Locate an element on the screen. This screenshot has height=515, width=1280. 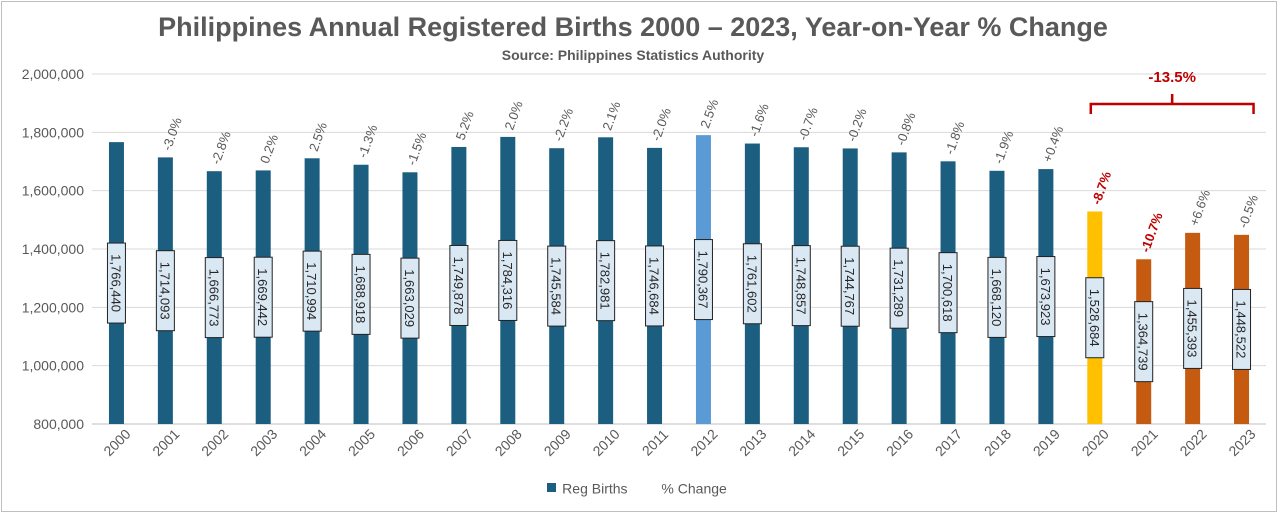
pct-change-label: -0.5% is located at coordinates (1248, 210).